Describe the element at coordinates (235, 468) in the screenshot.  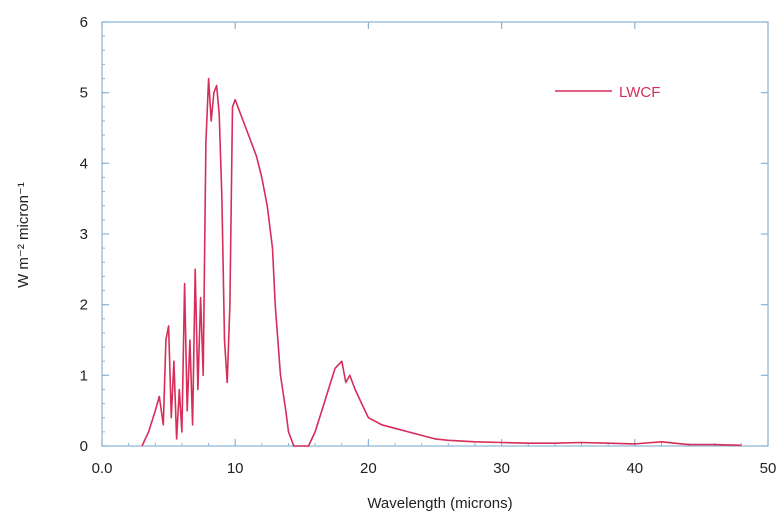
I see `x-tick-label: 10` at that location.